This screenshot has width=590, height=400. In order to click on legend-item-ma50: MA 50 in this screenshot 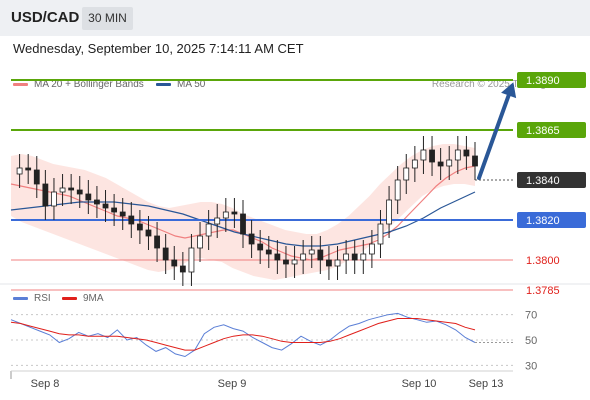, I will do `click(180, 84)`.